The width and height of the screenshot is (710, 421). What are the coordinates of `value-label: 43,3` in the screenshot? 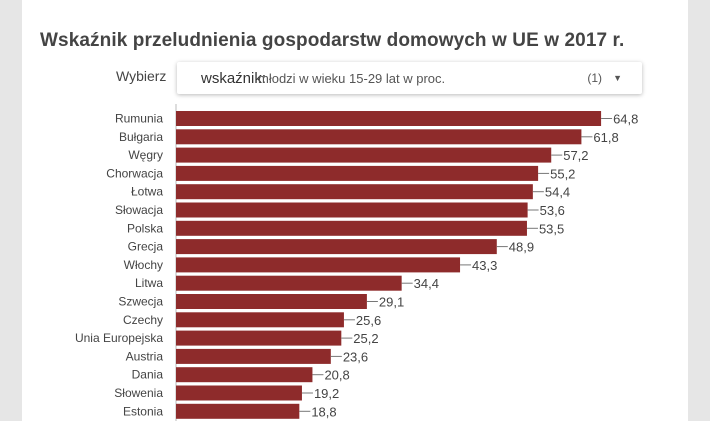 It's located at (484, 265).